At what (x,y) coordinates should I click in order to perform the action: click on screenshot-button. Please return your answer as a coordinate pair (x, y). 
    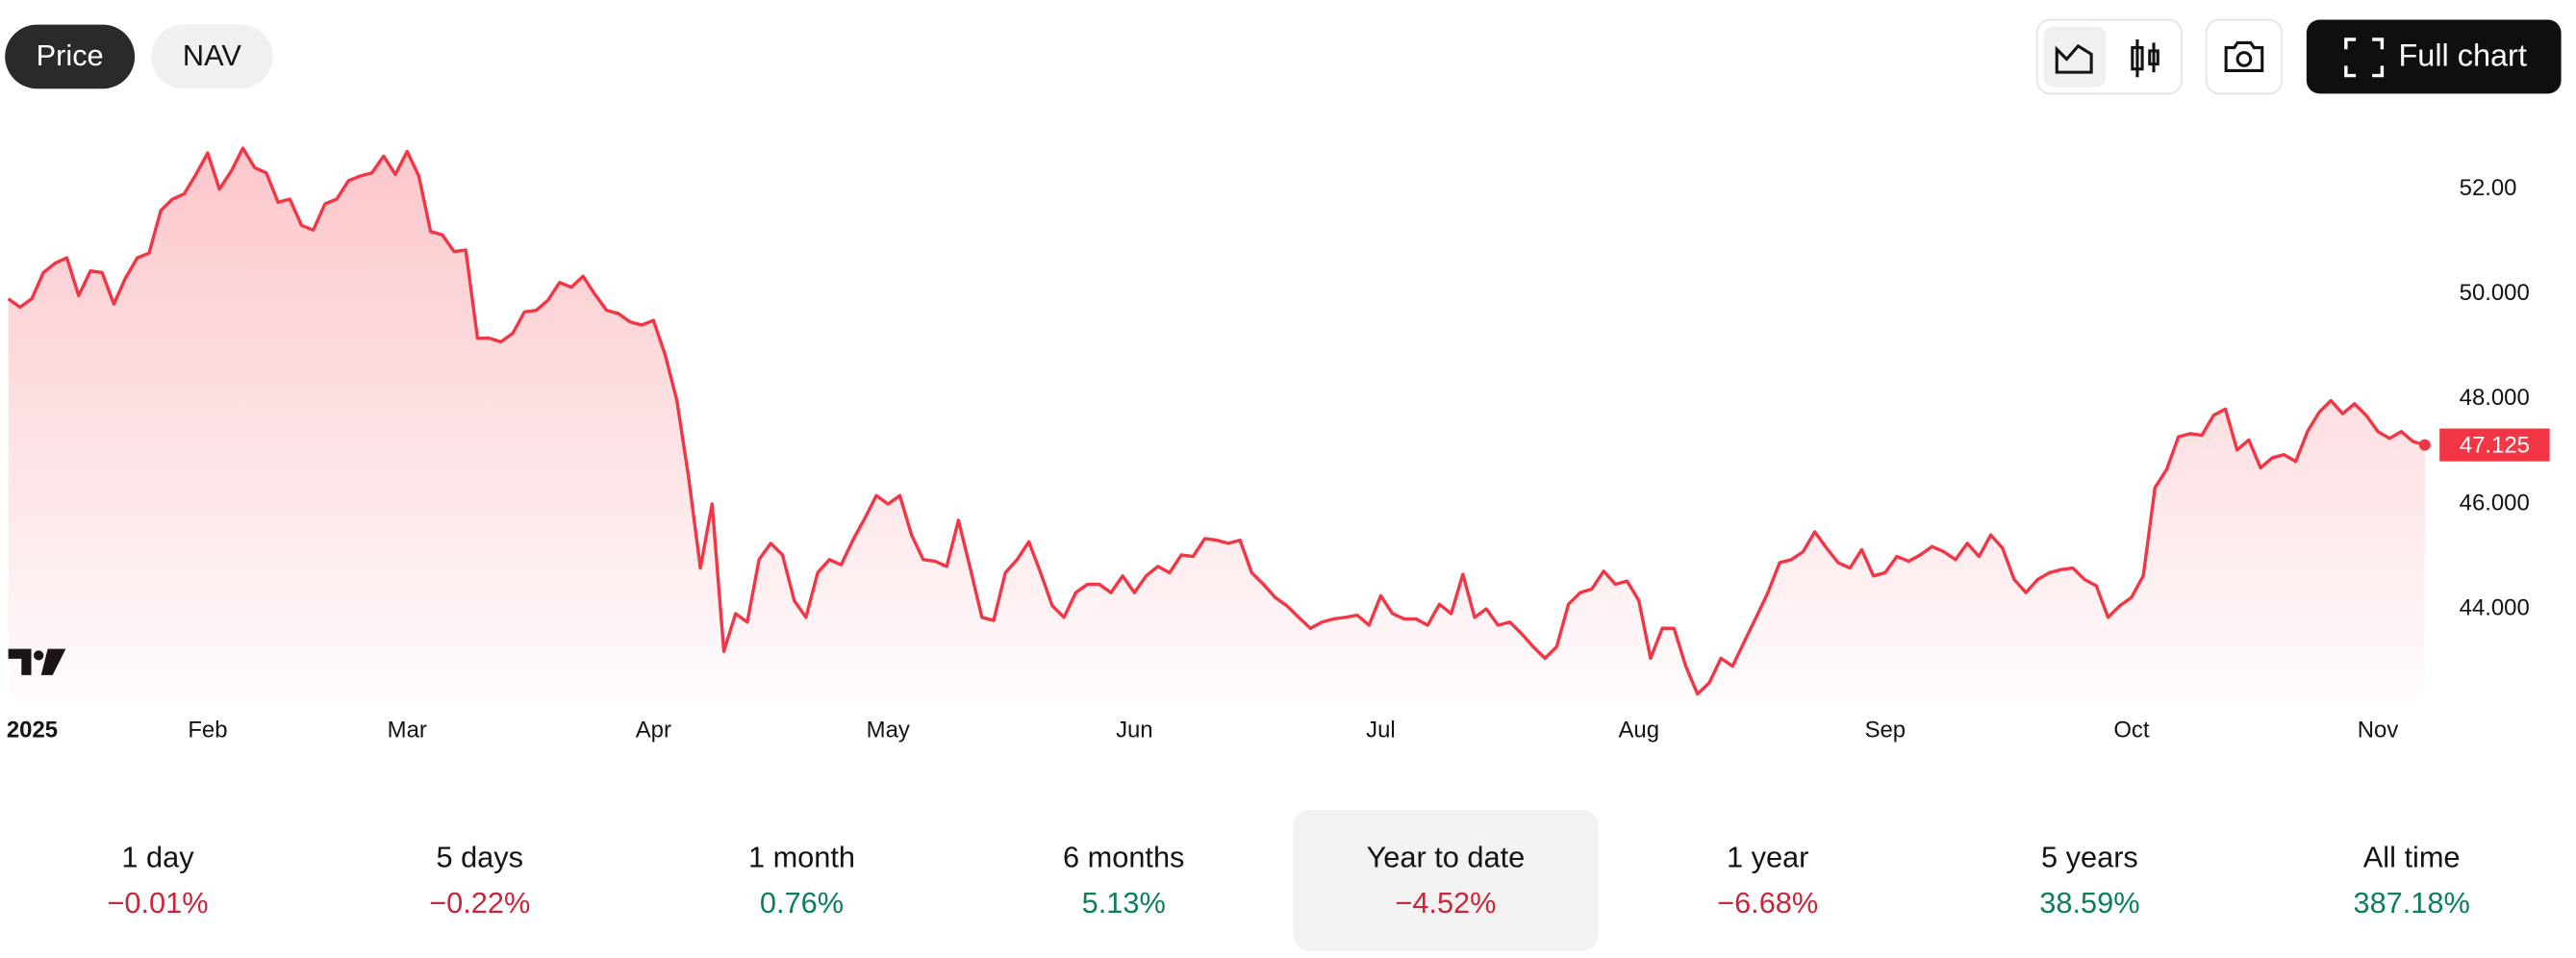
    Looking at the image, I should click on (2244, 56).